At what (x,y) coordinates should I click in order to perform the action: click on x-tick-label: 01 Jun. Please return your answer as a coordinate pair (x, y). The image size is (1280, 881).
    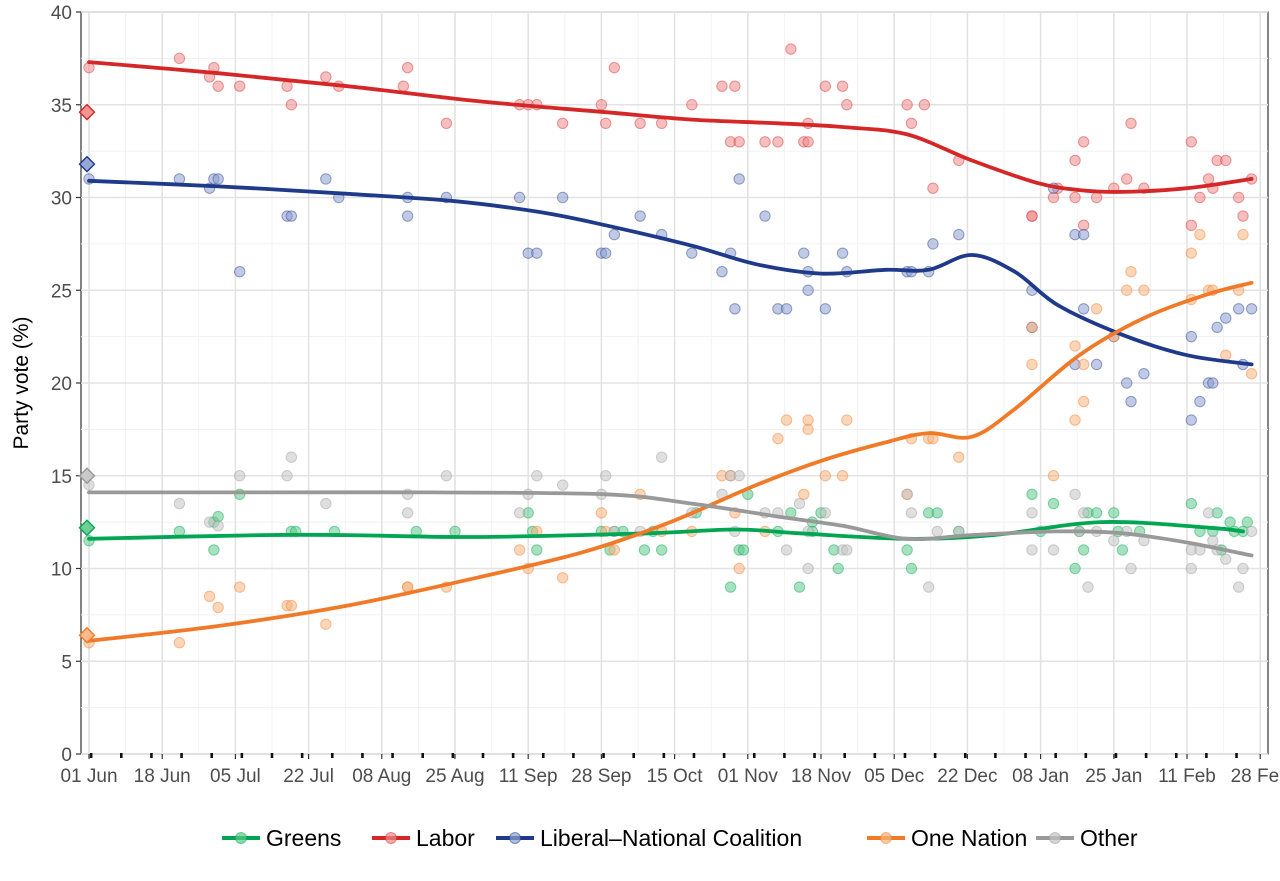
    Looking at the image, I should click on (88, 776).